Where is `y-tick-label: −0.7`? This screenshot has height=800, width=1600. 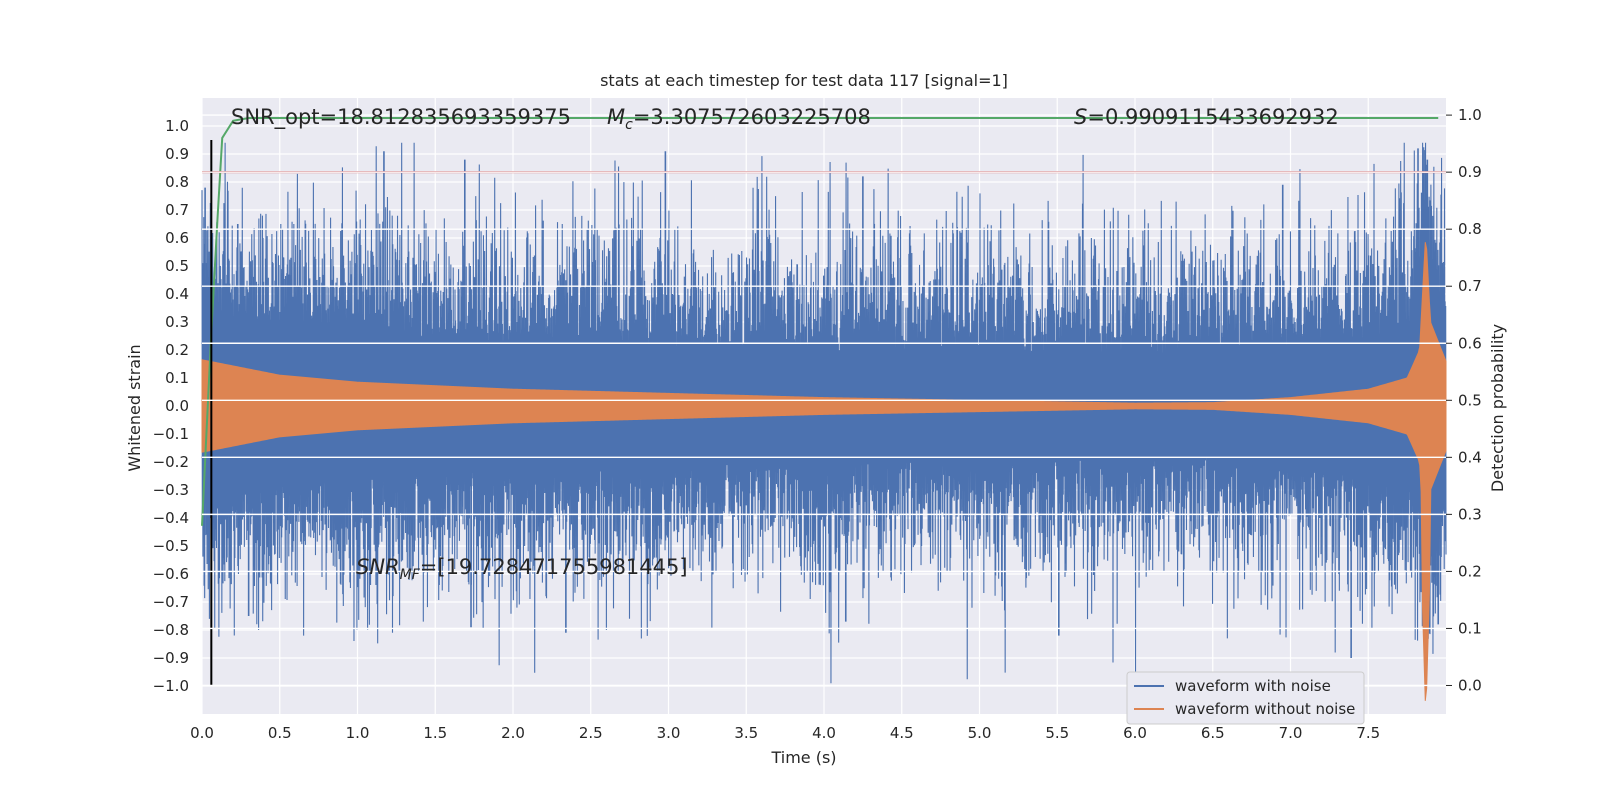 y-tick-label: −0.7 is located at coordinates (171, 602).